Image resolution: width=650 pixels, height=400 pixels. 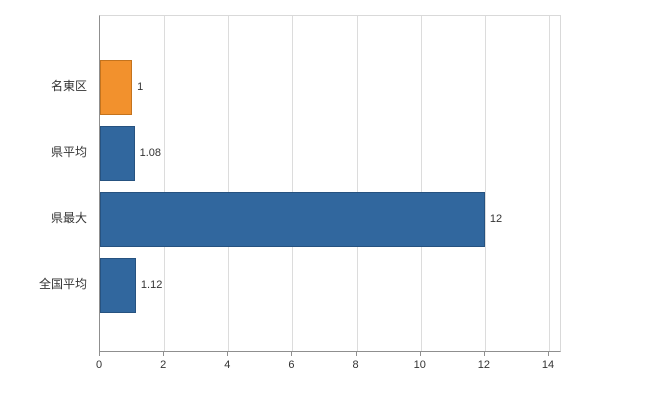 What do you see at coordinates (355, 365) in the screenshot?
I see `x-tick-label: 8` at bounding box center [355, 365].